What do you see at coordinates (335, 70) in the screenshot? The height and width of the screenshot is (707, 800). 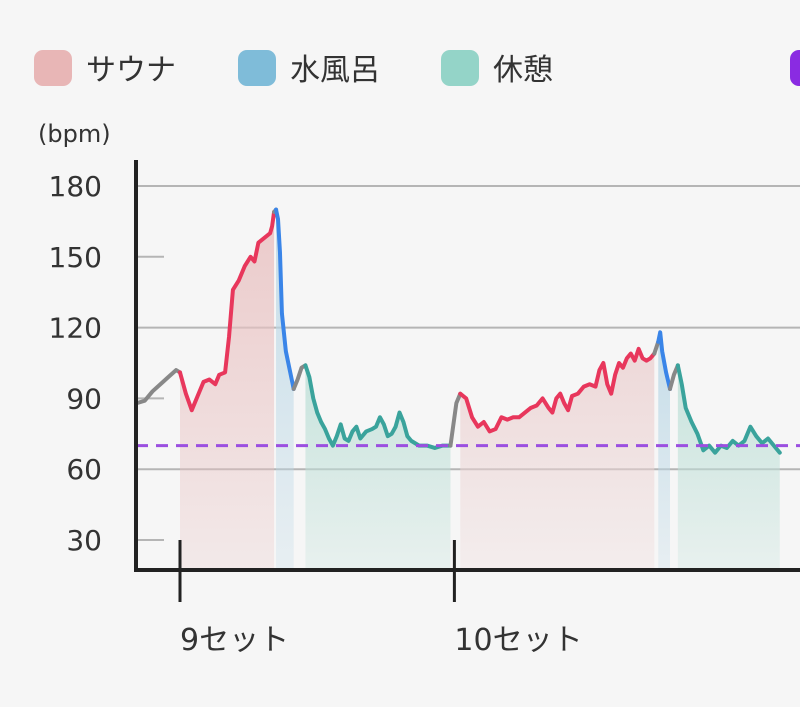 I see `legend-label-1: 水風呂` at bounding box center [335, 70].